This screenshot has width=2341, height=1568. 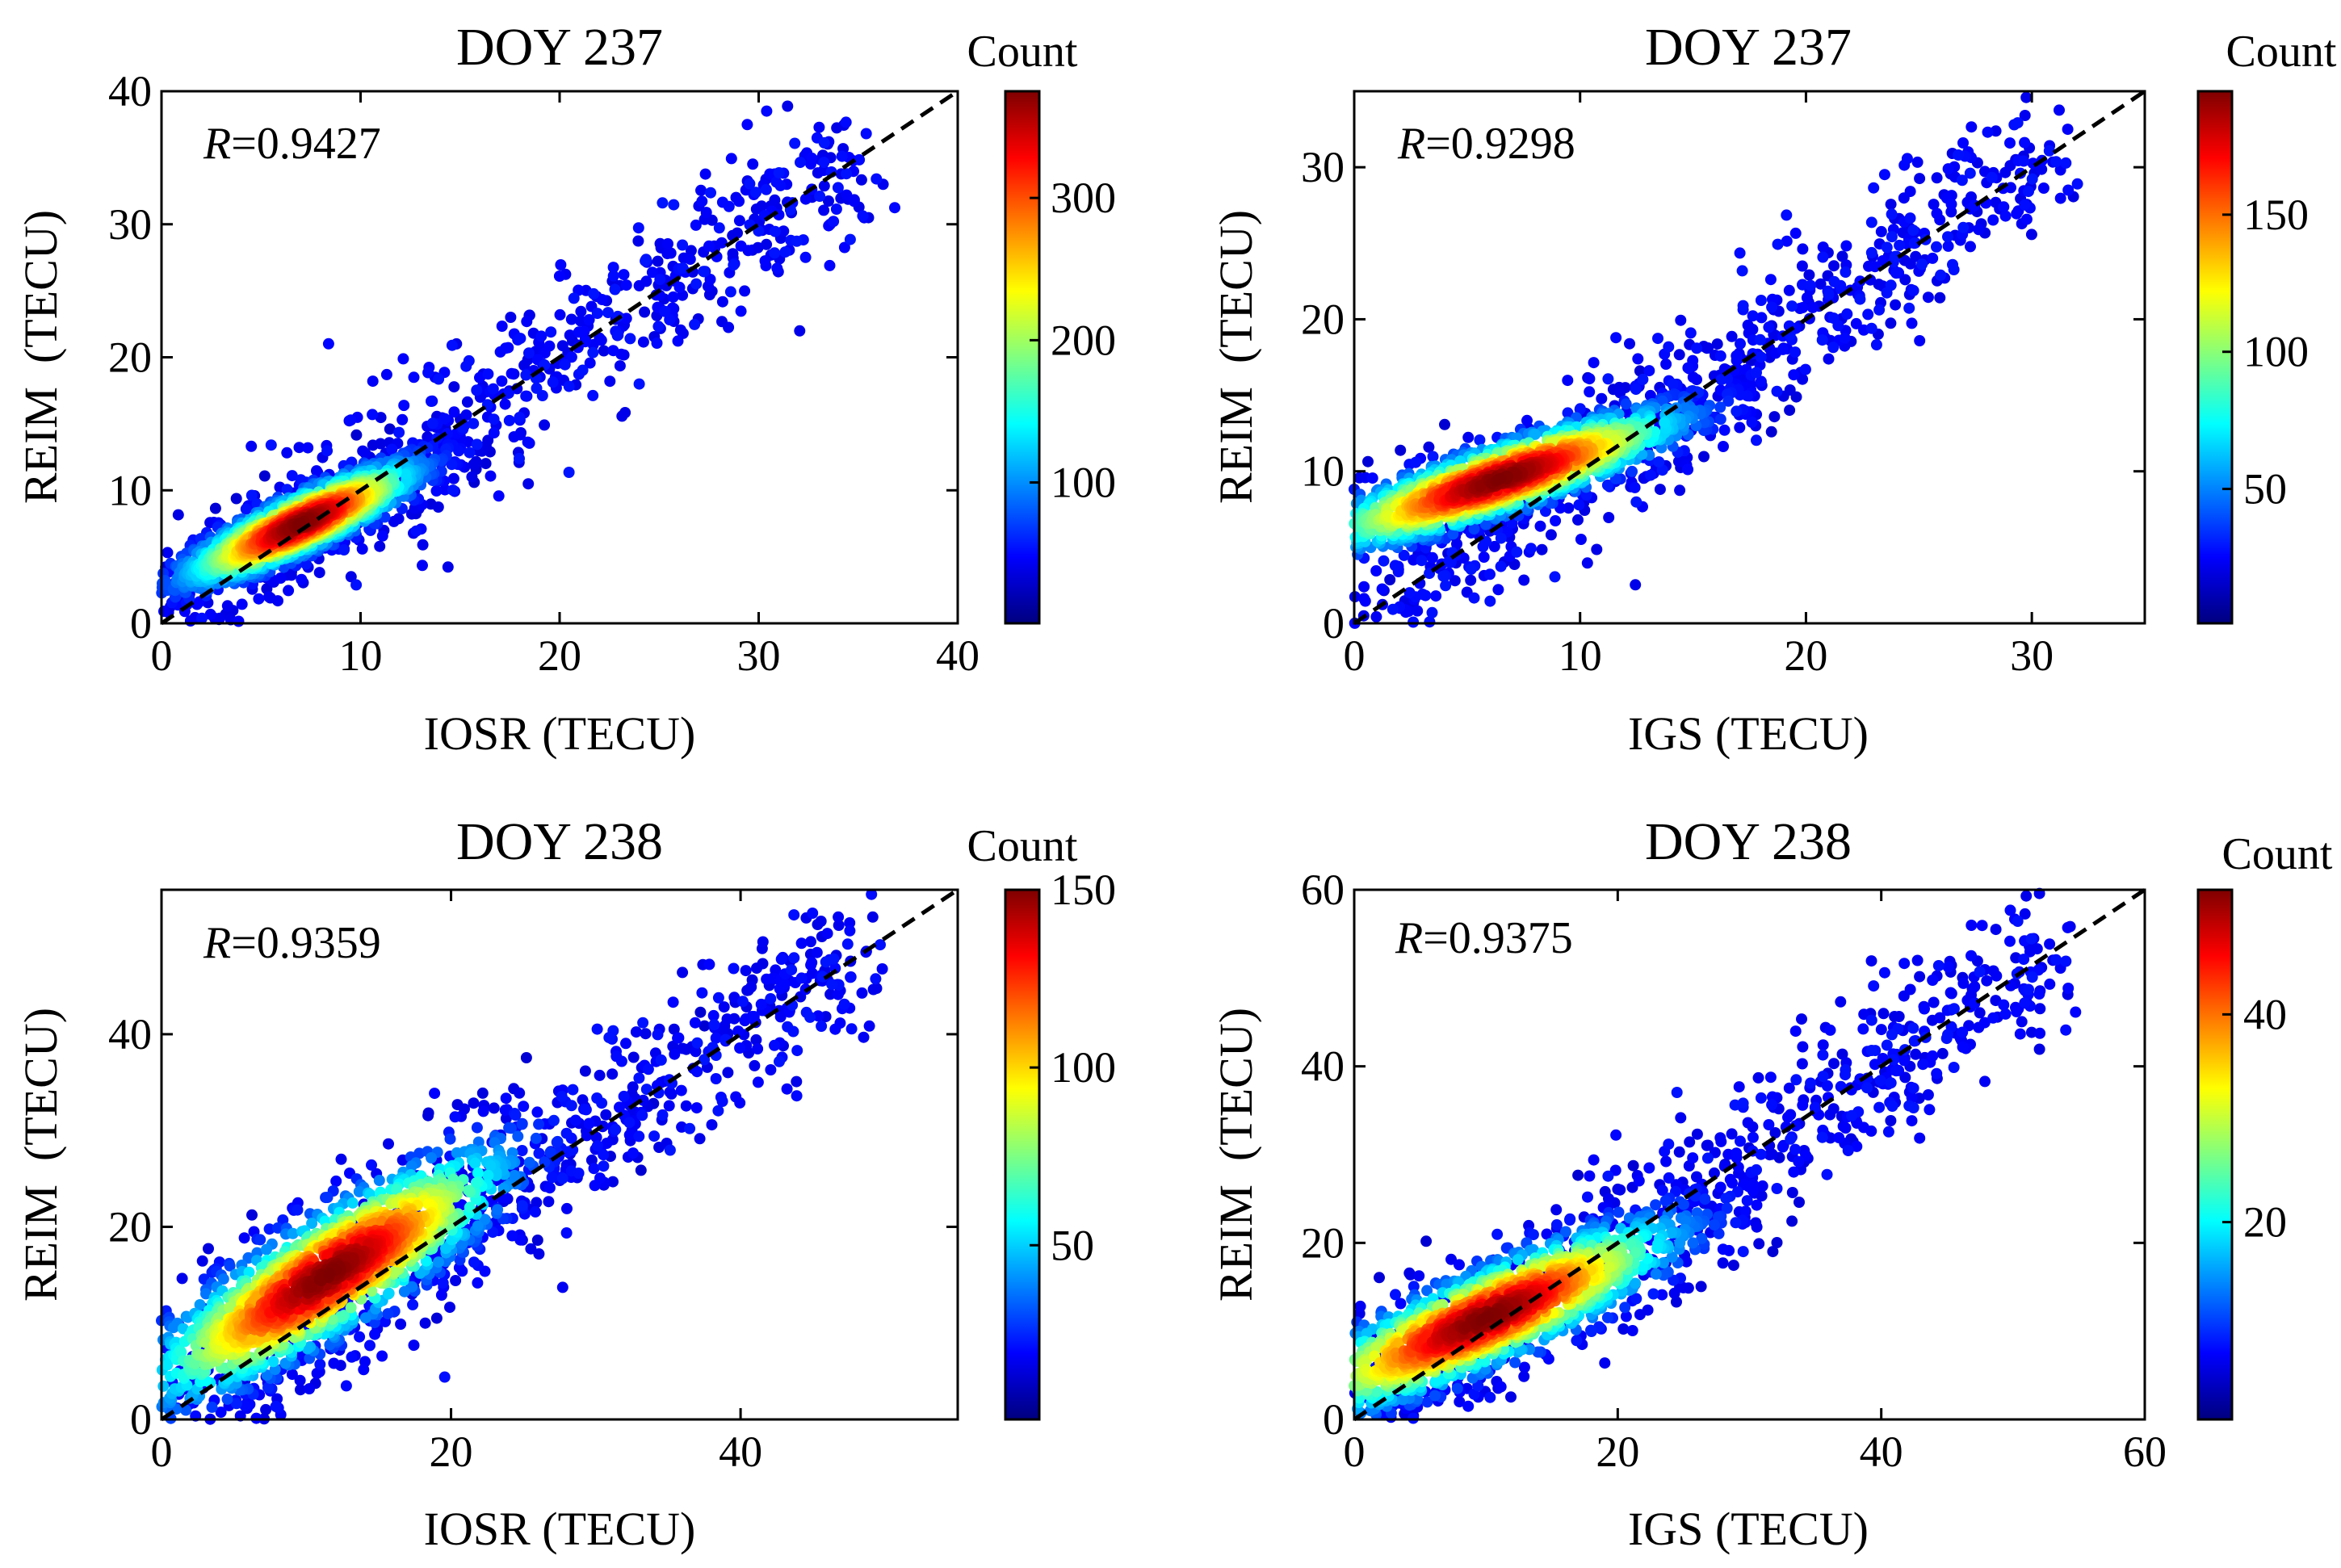 What do you see at coordinates (1748, 47) in the screenshot?
I see `panel-title: DOY 237` at bounding box center [1748, 47].